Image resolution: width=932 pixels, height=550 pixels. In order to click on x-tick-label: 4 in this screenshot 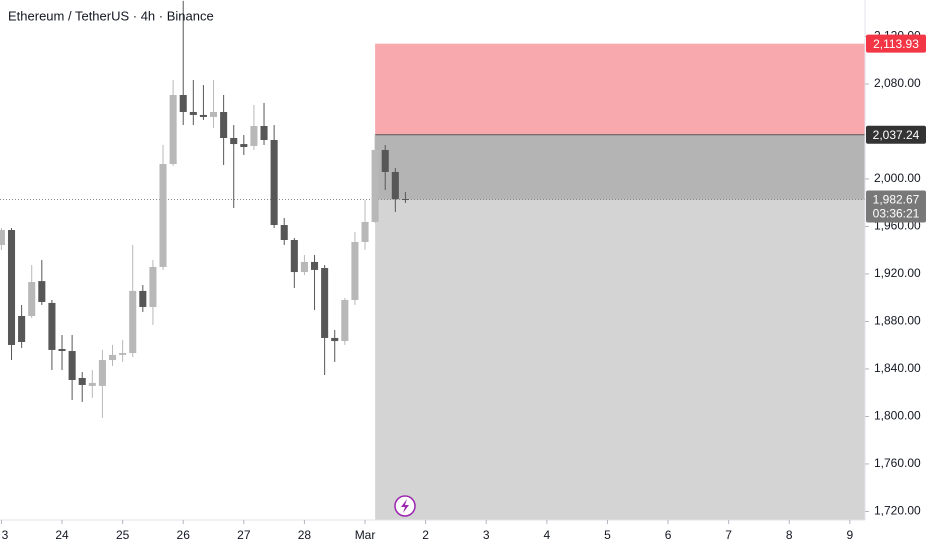, I will do `click(546, 535)`.